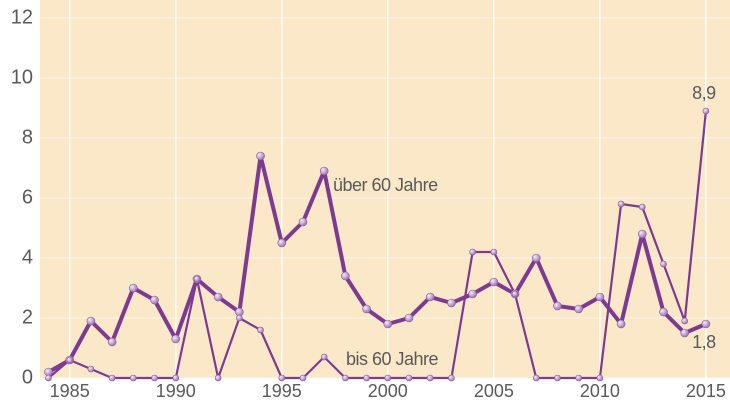 The height and width of the screenshot is (405, 730). What do you see at coordinates (385, 185) in the screenshot?
I see `series-label: über 60 Jahre` at bounding box center [385, 185].